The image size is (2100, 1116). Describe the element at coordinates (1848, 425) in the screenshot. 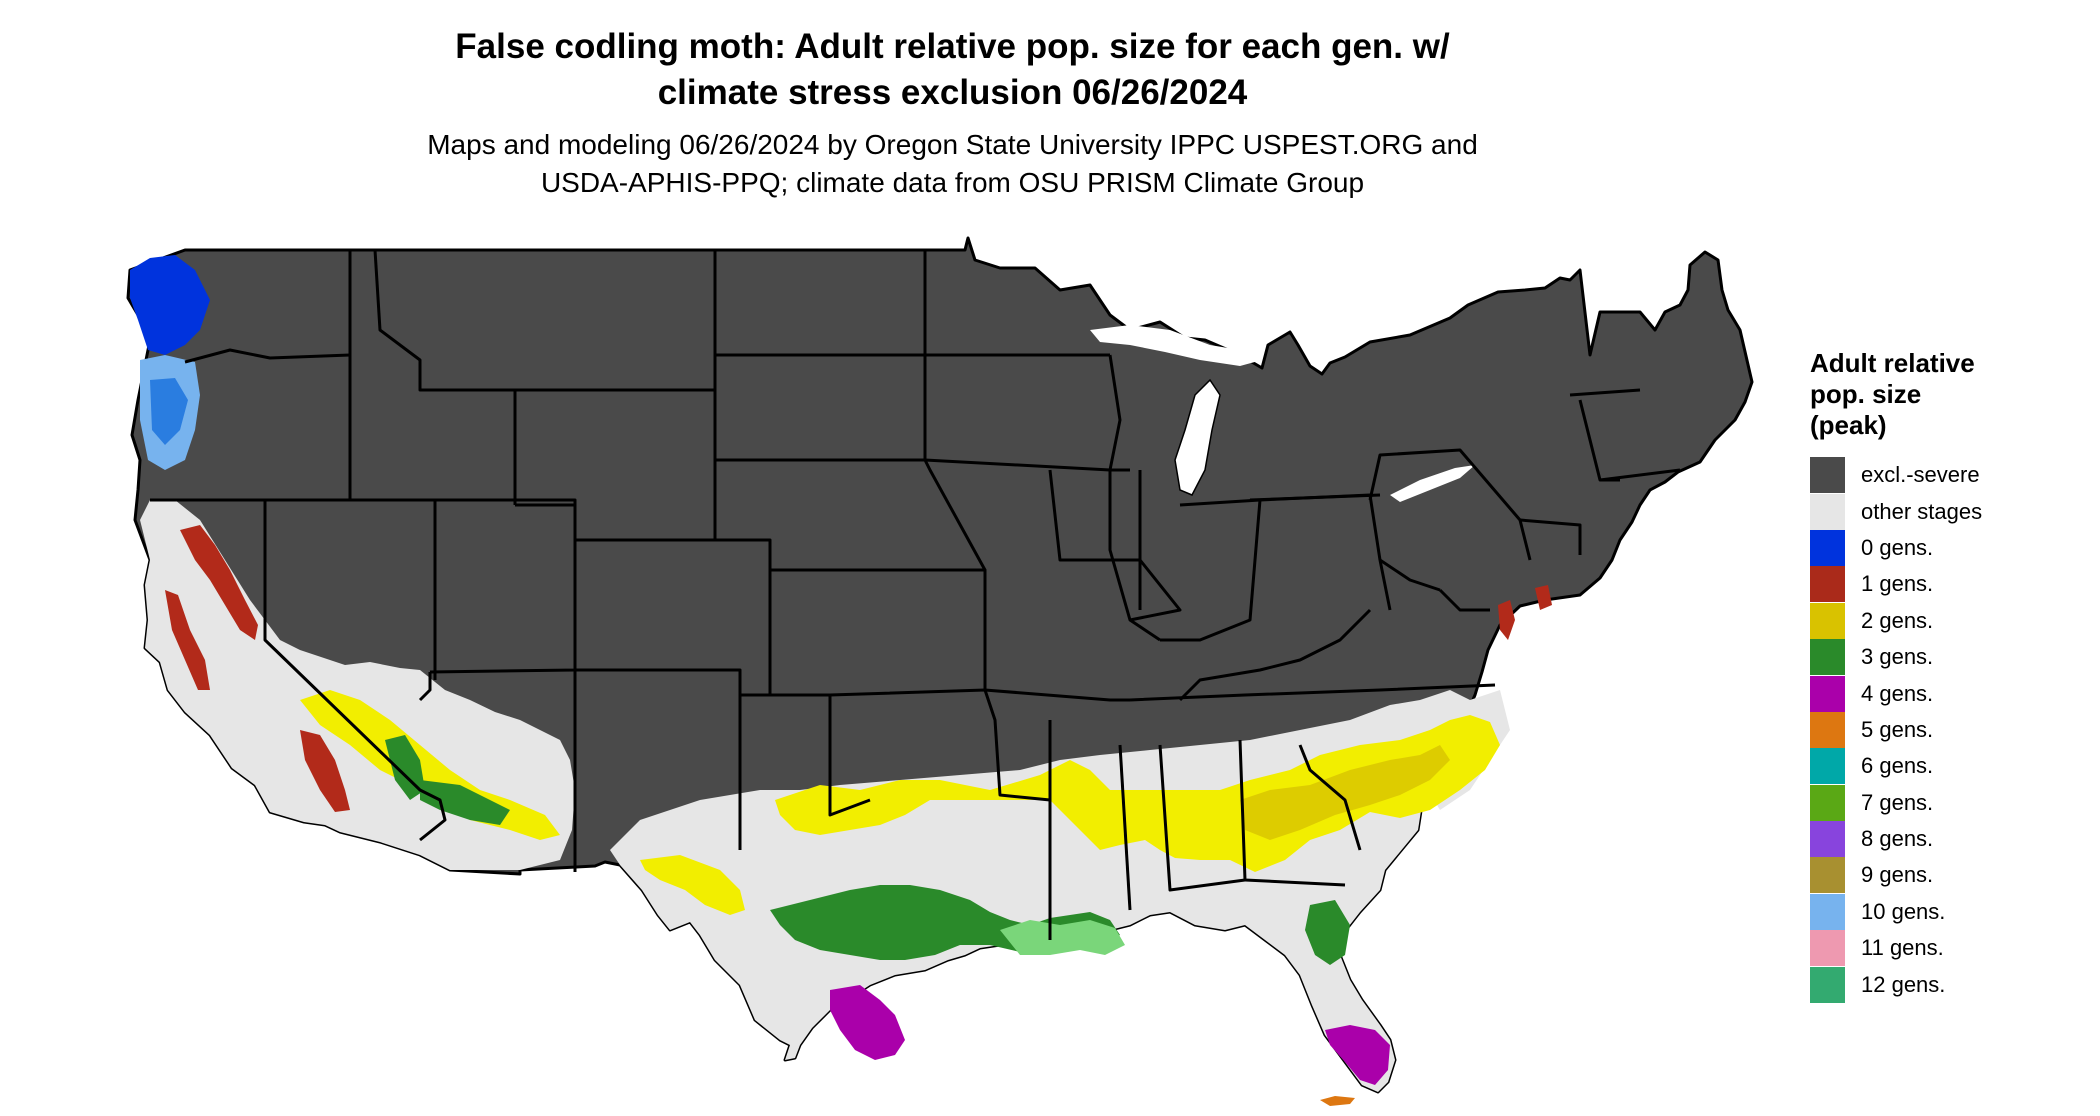

I see `legend-title-line-3: (peak)` at that location.